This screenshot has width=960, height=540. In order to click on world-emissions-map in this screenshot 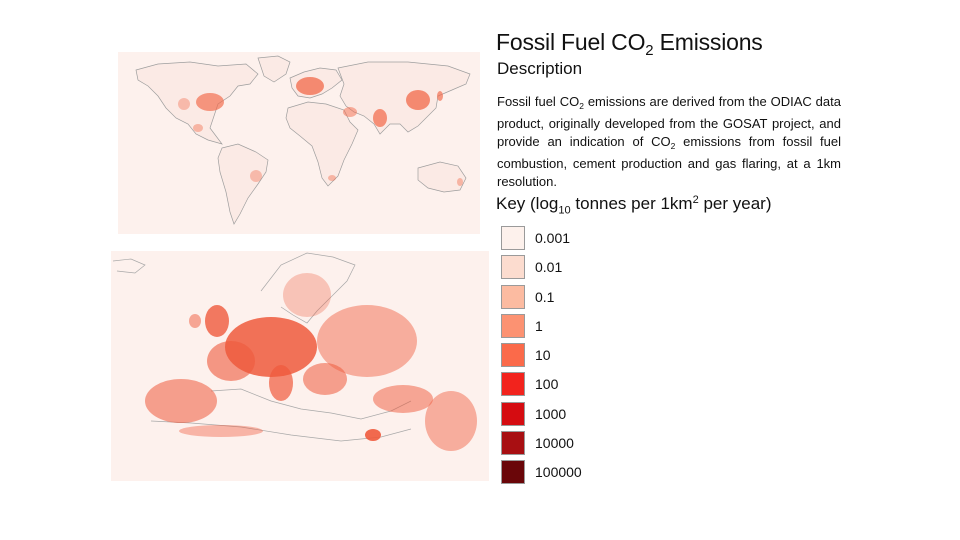, I will do `click(299, 143)`.